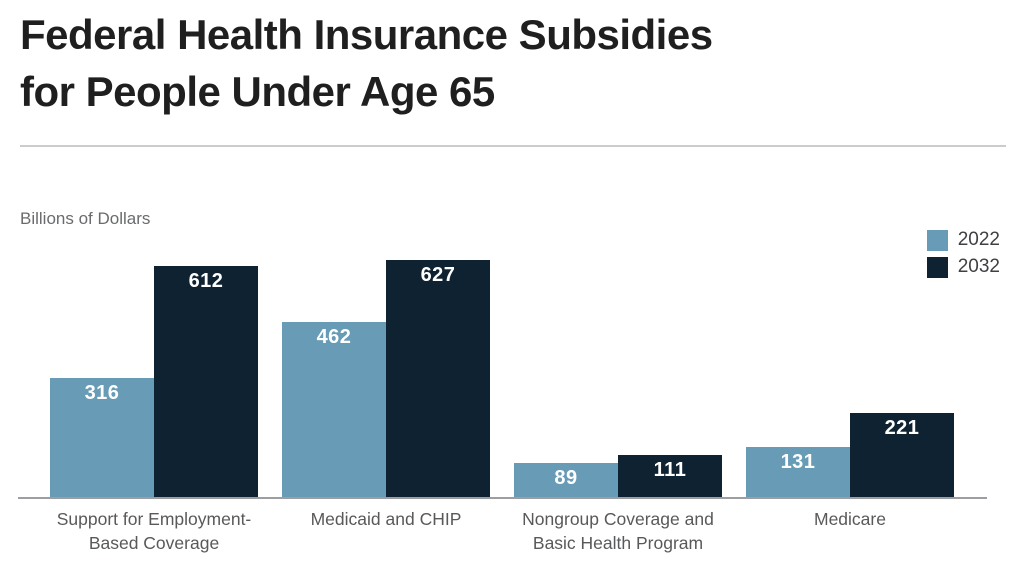 This screenshot has width=1024, height=575. What do you see at coordinates (206, 281) in the screenshot?
I see `bar-value-label: 612` at bounding box center [206, 281].